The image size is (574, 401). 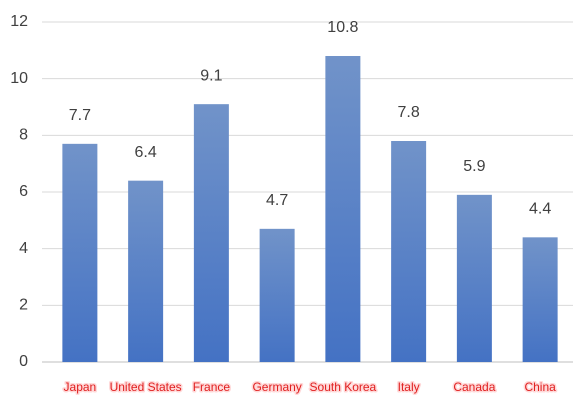 What do you see at coordinates (409, 387) in the screenshot?
I see `x-tick-label: Italy` at bounding box center [409, 387].